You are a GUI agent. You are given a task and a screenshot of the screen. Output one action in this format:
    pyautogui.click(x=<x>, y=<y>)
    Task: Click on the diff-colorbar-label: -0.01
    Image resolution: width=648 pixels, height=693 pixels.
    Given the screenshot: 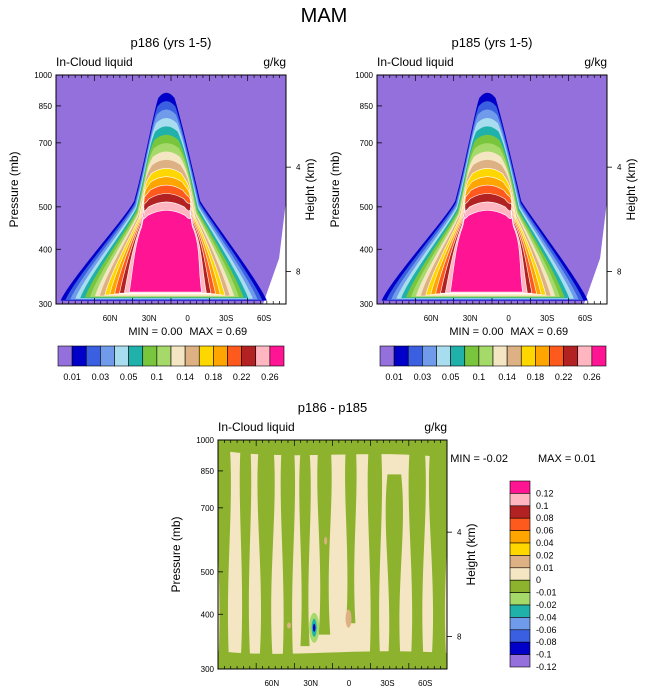 What is the action you would take?
    pyautogui.click(x=546, y=593)
    